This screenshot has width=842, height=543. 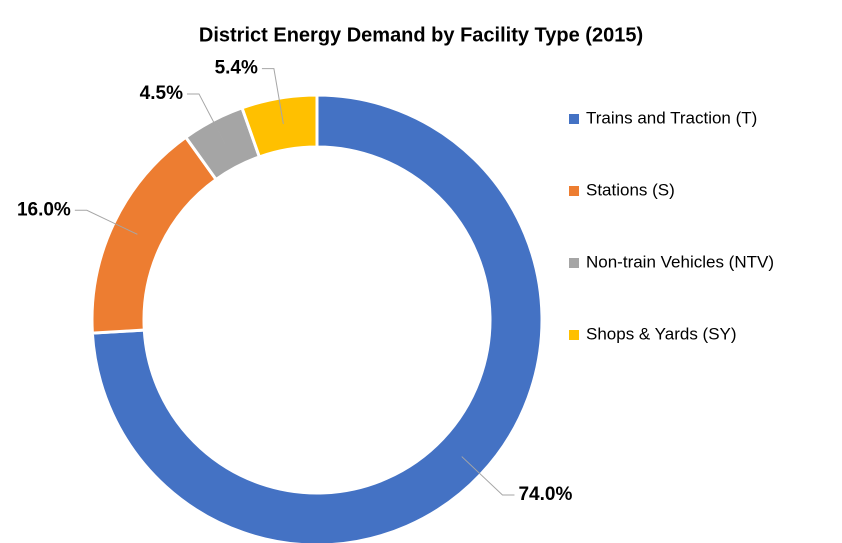 I want to click on data-label: 16.0%, so click(x=44, y=209).